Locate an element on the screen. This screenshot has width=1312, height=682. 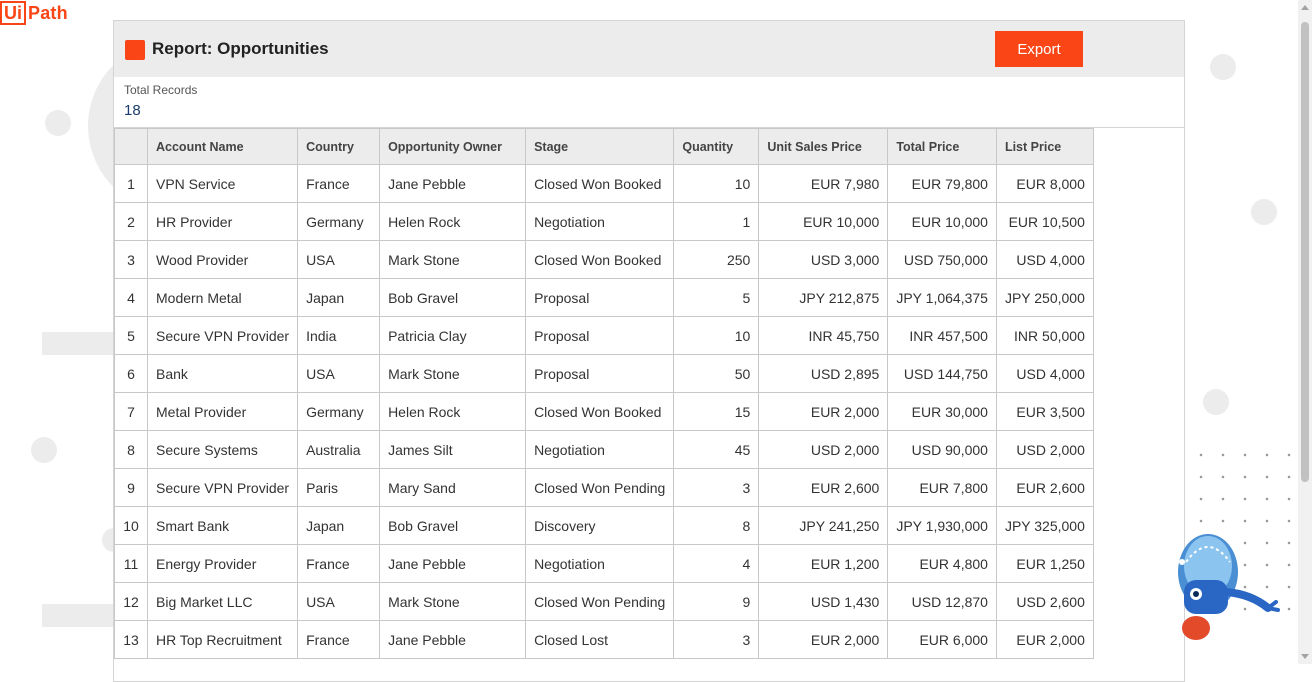
cell-unit-sales-price: EUR 7,980 is located at coordinates (823, 183).